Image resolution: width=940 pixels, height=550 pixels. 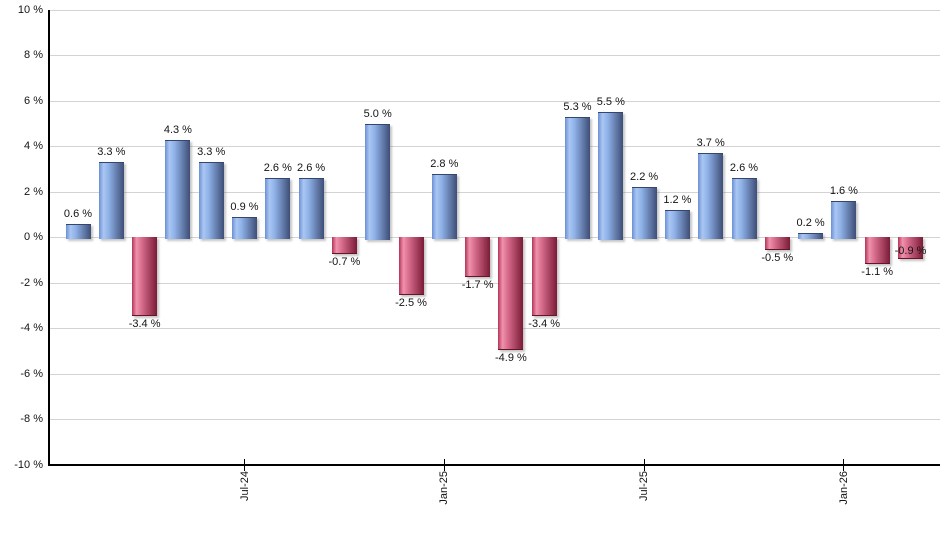 What do you see at coordinates (494, 419) in the screenshot?
I see `gridline--8` at bounding box center [494, 419].